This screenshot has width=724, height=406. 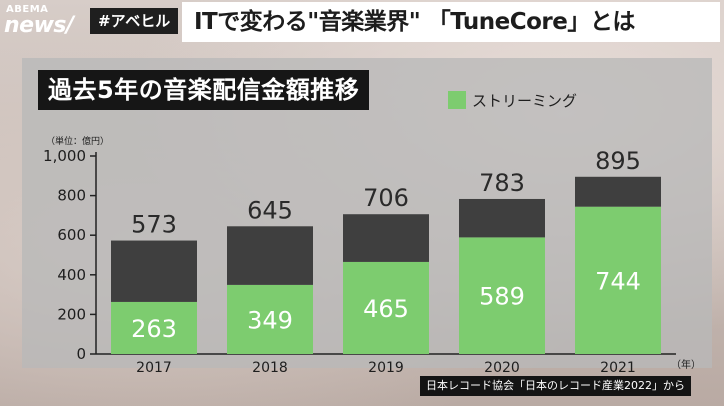 What do you see at coordinates (457, 100) in the screenshot?
I see `legend-swatch-streaming` at bounding box center [457, 100].